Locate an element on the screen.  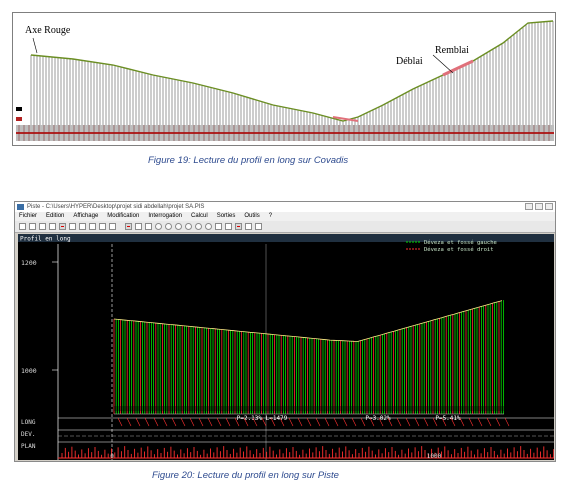
x-tick-label: 1000 is located at coordinates (434, 456).